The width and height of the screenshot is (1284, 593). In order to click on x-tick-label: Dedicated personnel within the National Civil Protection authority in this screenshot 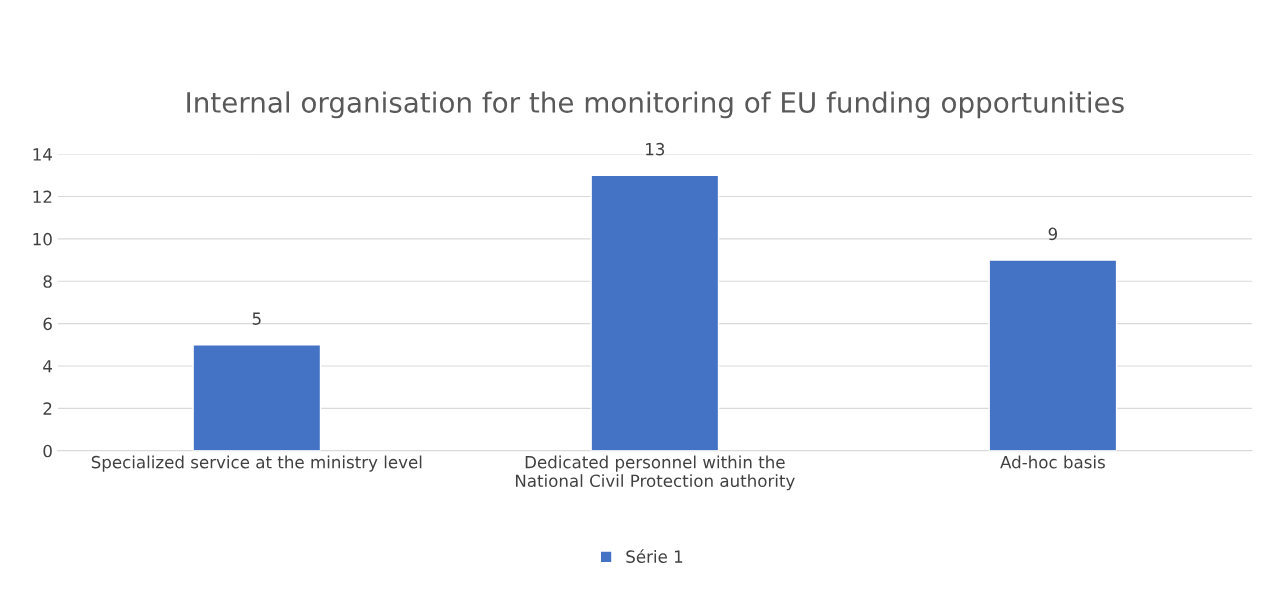, I will do `click(655, 473)`.